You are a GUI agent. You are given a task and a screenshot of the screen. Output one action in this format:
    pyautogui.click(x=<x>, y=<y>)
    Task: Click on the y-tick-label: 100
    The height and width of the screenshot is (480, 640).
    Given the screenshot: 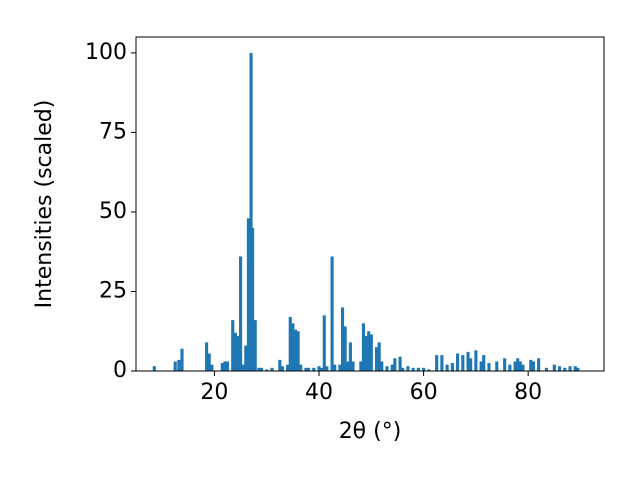 What is the action you would take?
    pyautogui.click(x=106, y=52)
    